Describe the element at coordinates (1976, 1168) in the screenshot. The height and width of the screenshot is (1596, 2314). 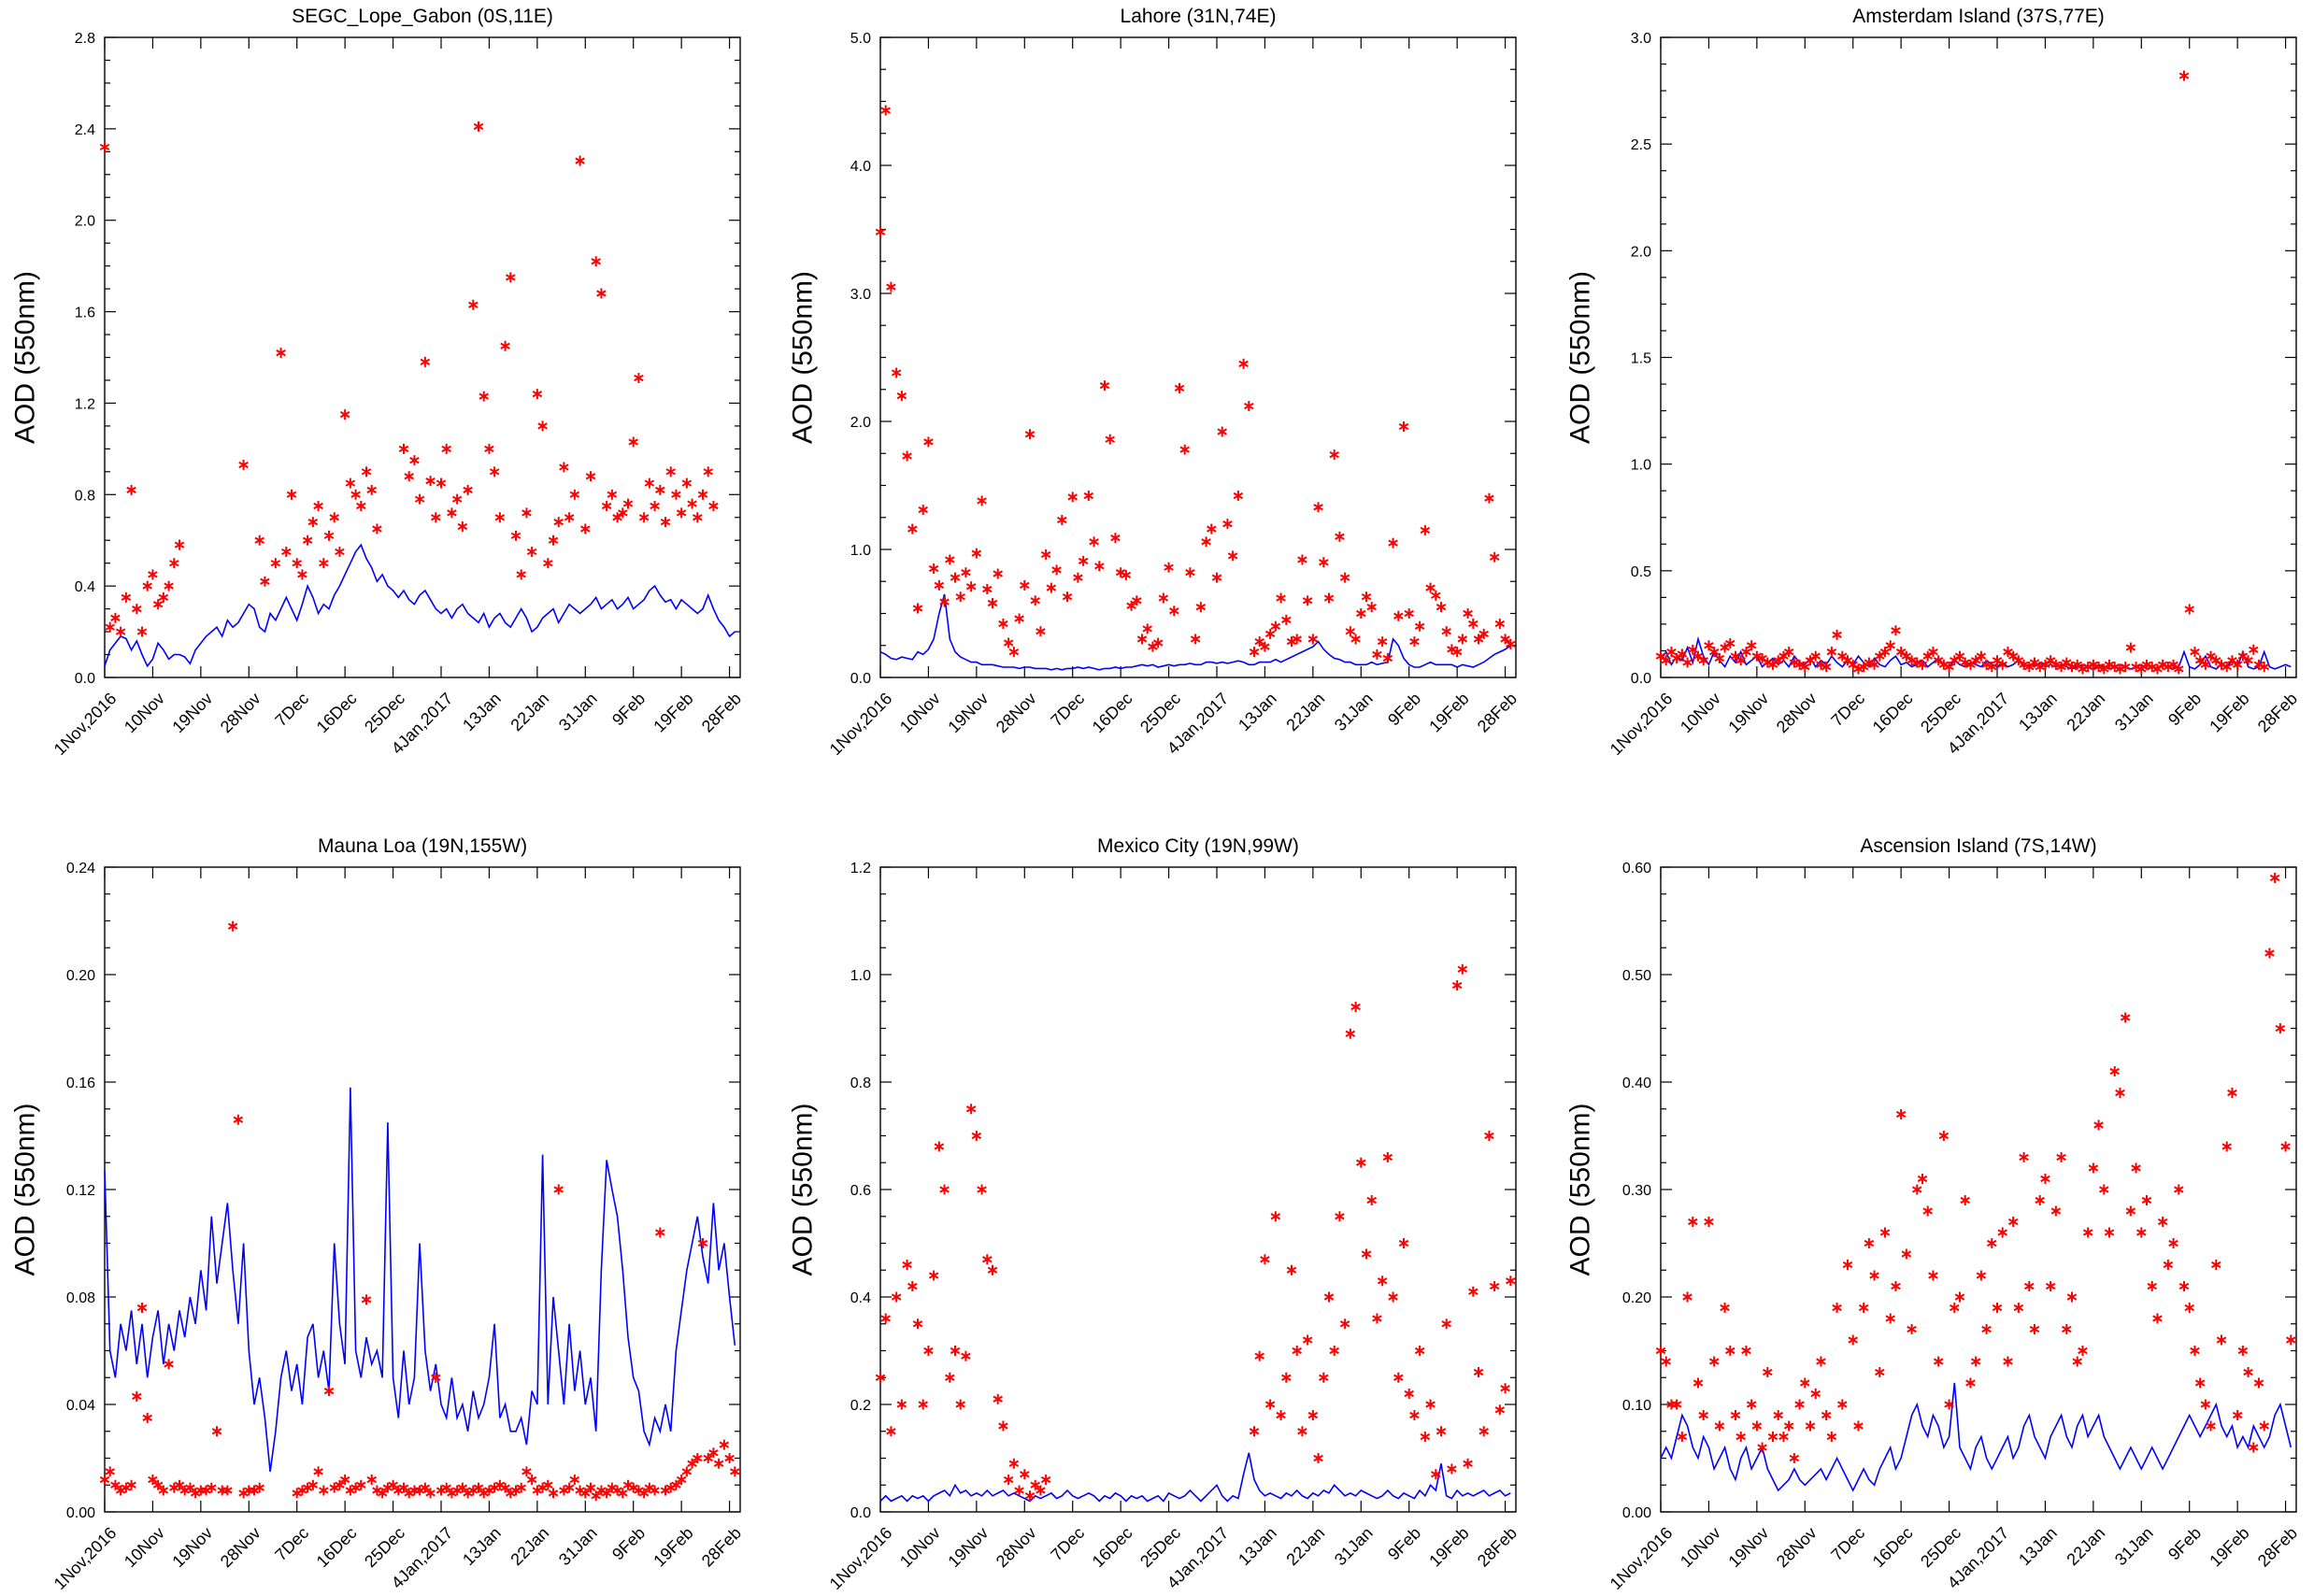
I see `observation-markers` at that location.